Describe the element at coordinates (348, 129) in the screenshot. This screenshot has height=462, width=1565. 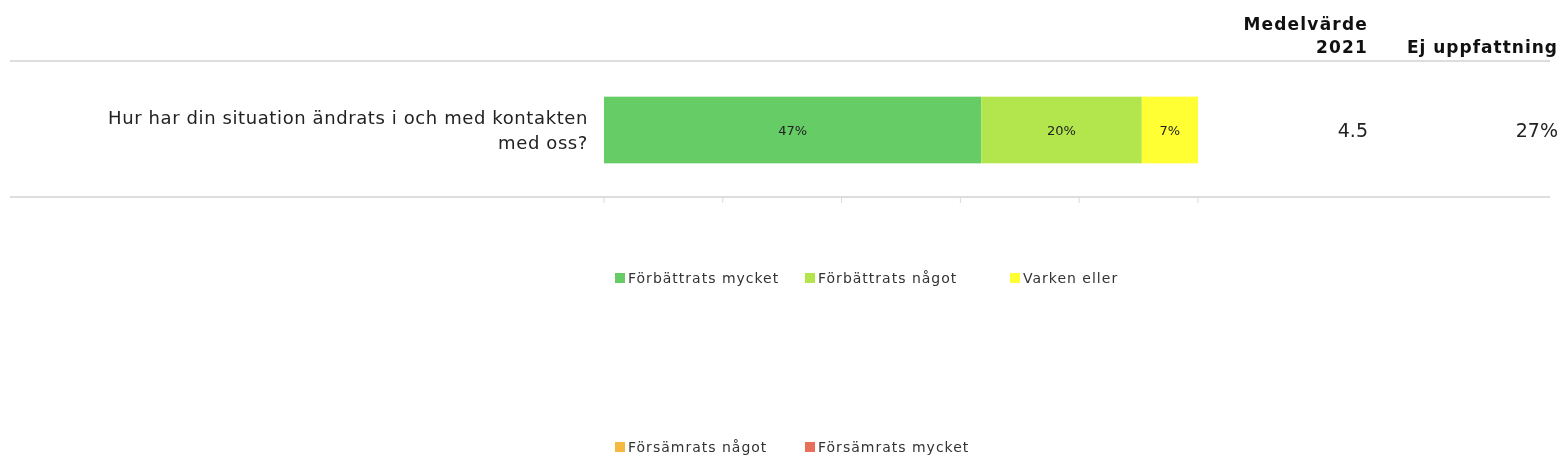
I see `y-tick-label: Hur har din situation ändrats i och med kontakten med oss?` at that location.